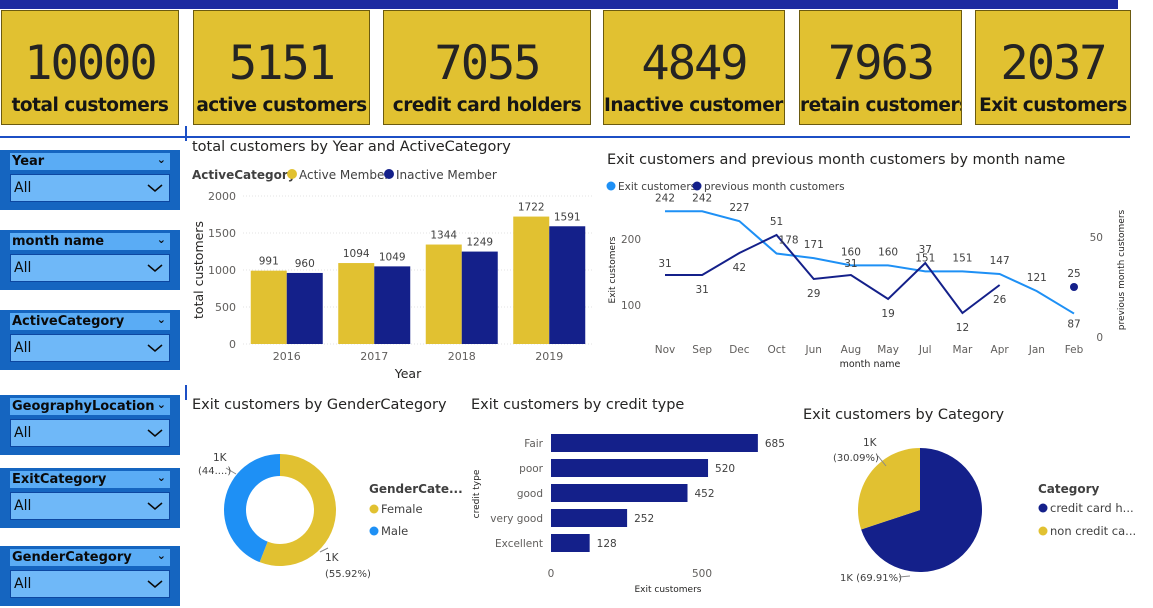 The image size is (1153, 608). I want to click on divider-line-vertical, so click(186, 133).